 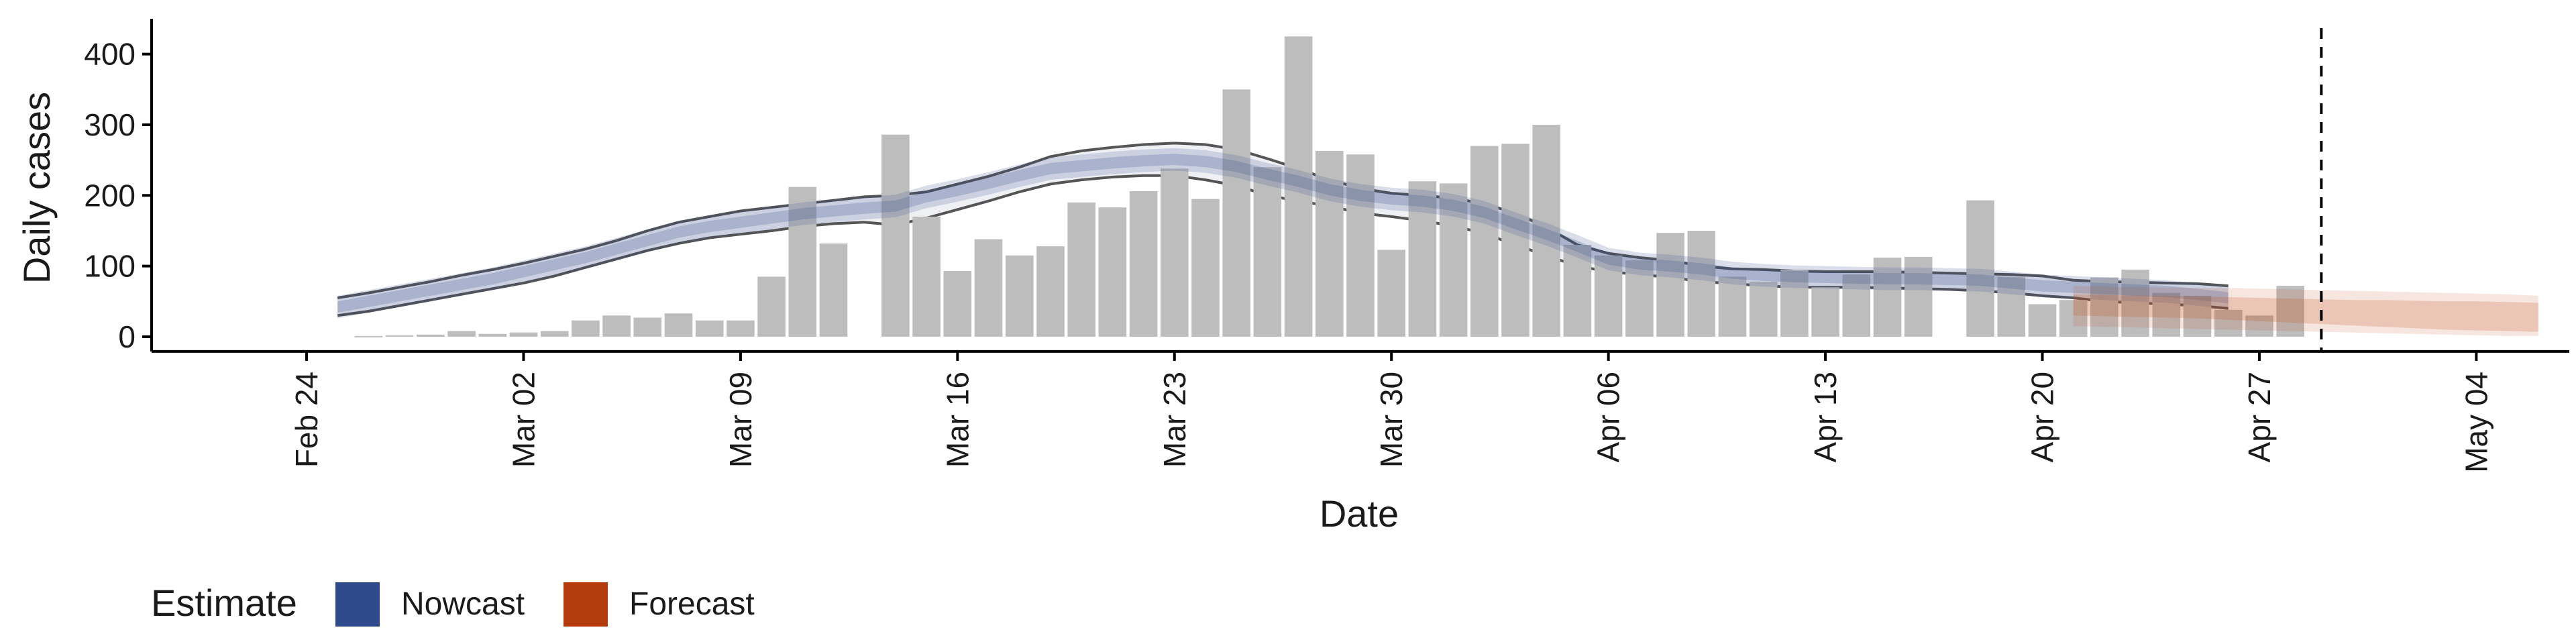 What do you see at coordinates (1174, 420) in the screenshot?
I see `x-tick-label: Mar 23` at bounding box center [1174, 420].